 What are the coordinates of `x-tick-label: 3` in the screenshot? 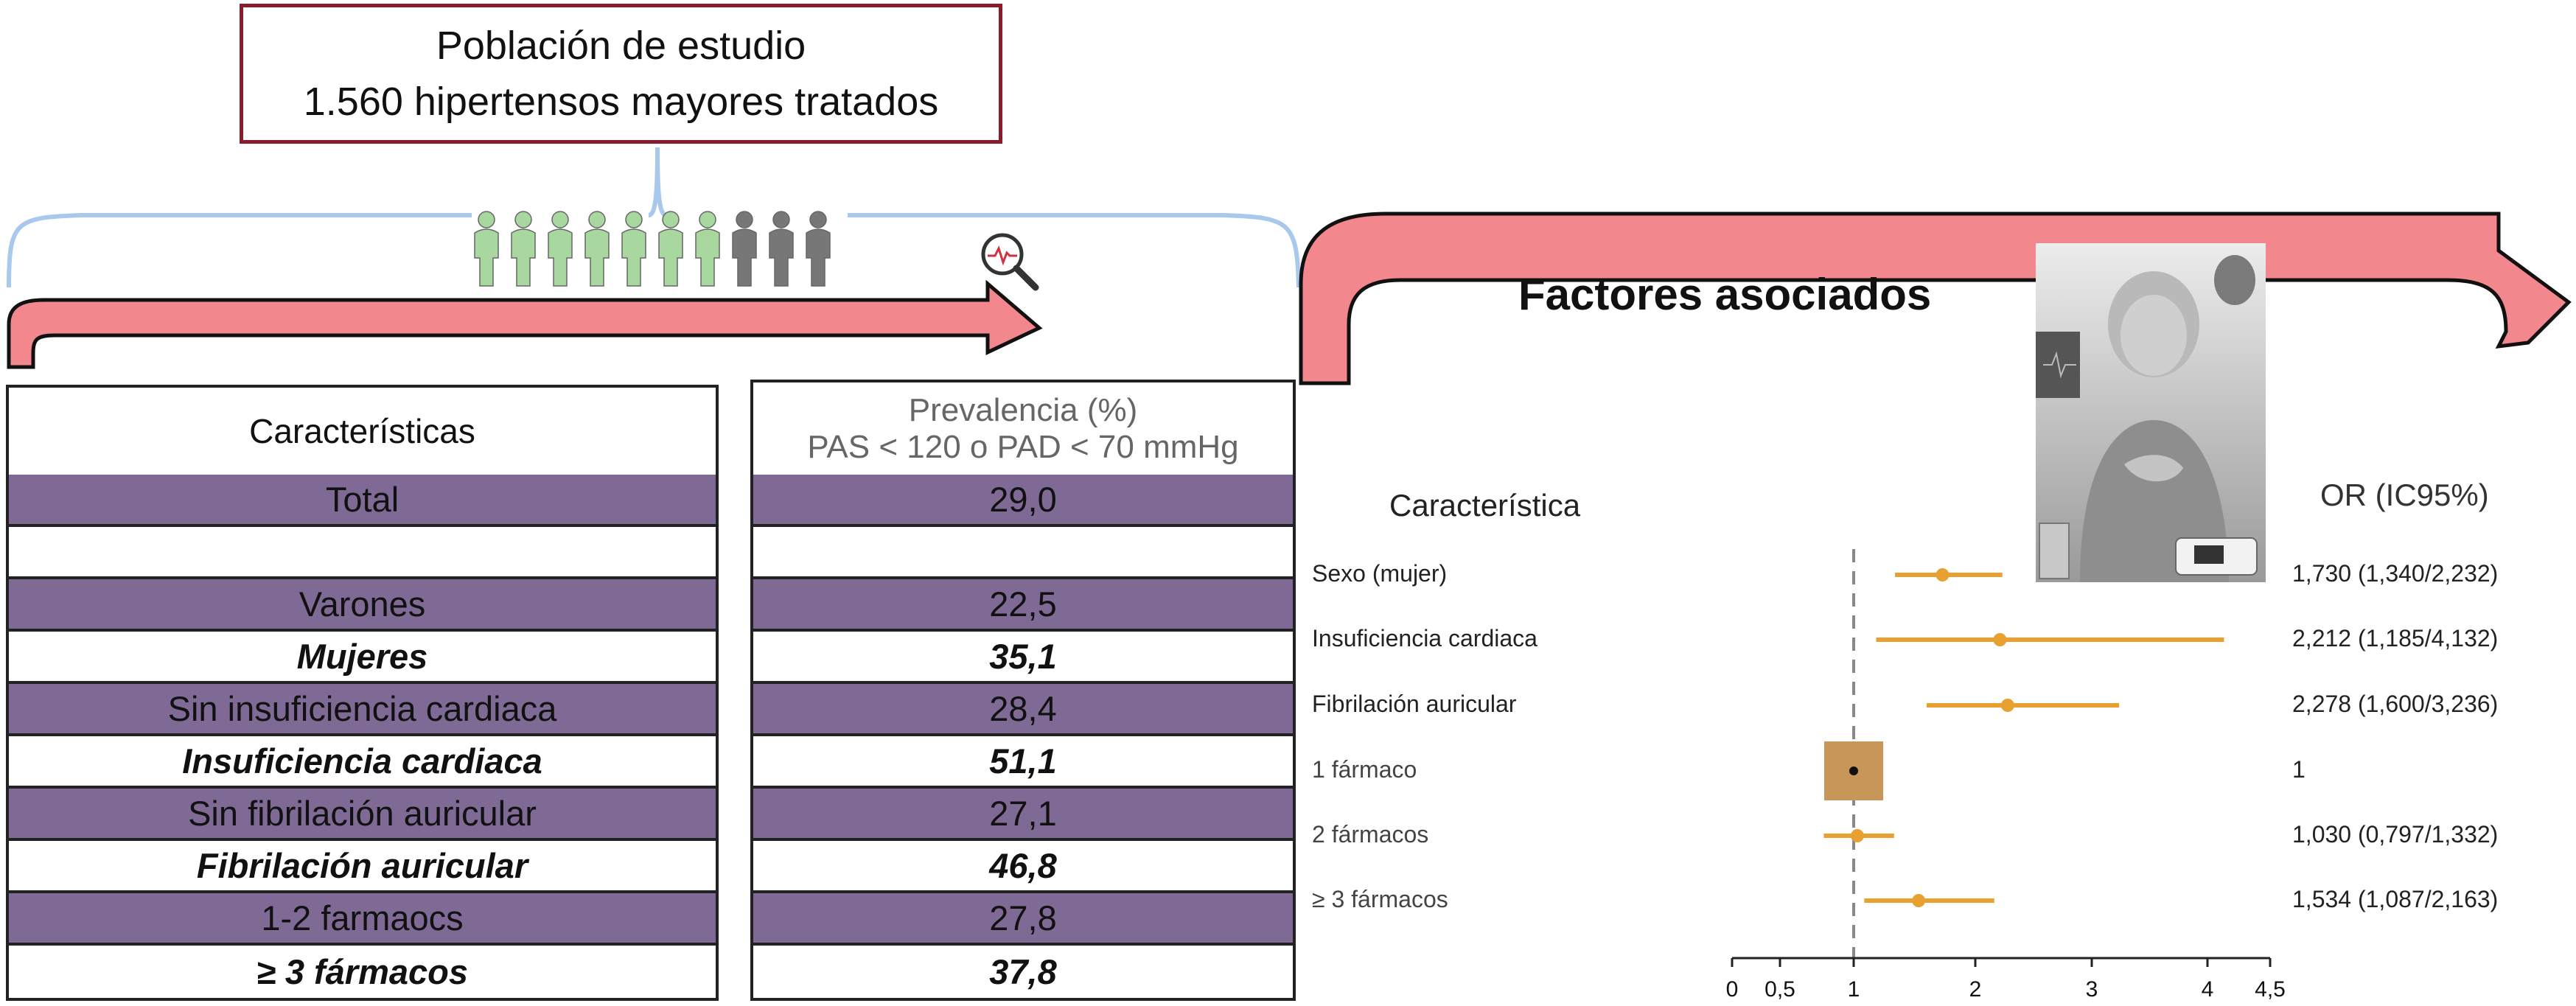 It's located at (2092, 989).